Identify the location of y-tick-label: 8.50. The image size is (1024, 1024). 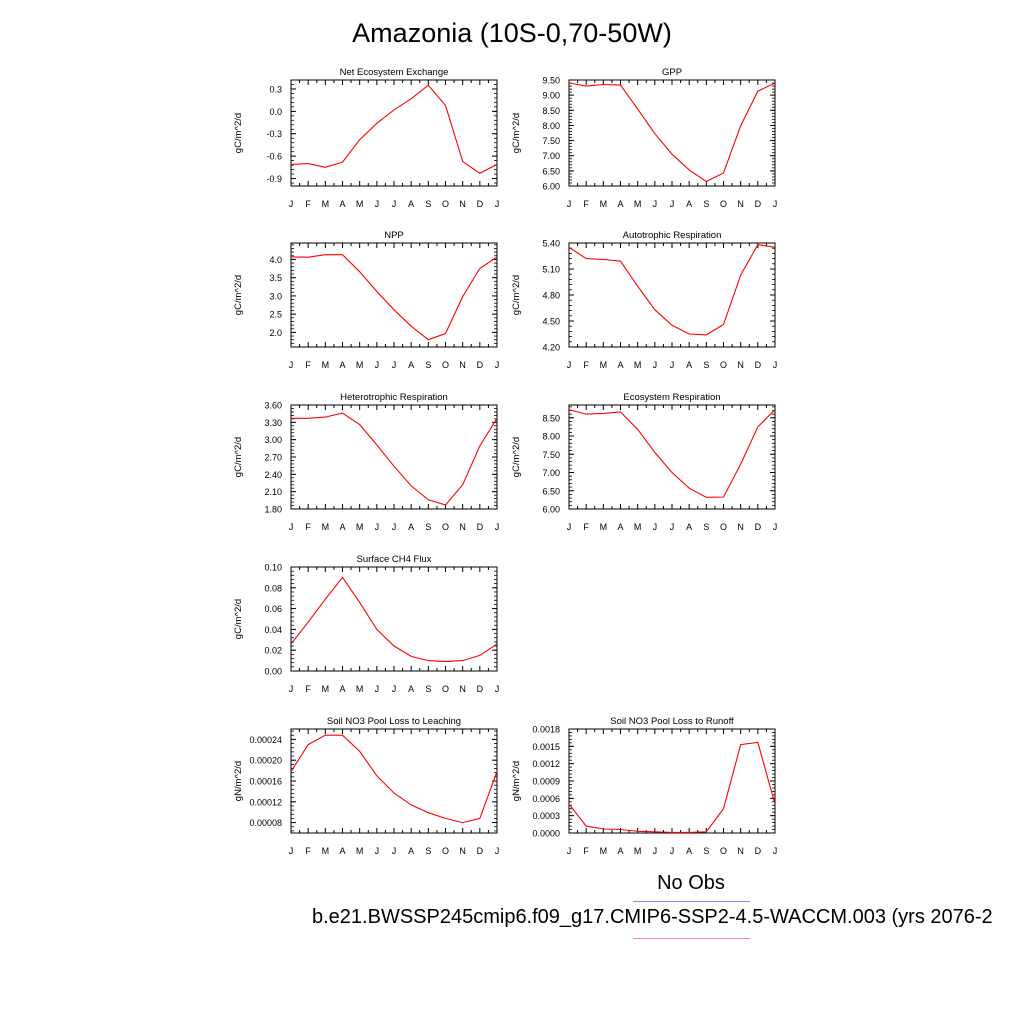
(551, 418).